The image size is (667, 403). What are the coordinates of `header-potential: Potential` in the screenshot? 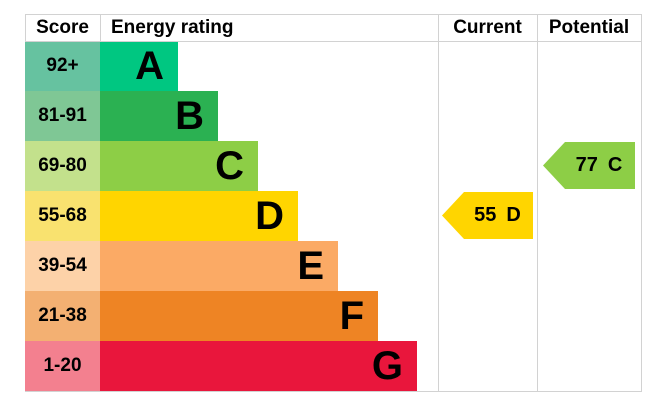 It's located at (589, 27).